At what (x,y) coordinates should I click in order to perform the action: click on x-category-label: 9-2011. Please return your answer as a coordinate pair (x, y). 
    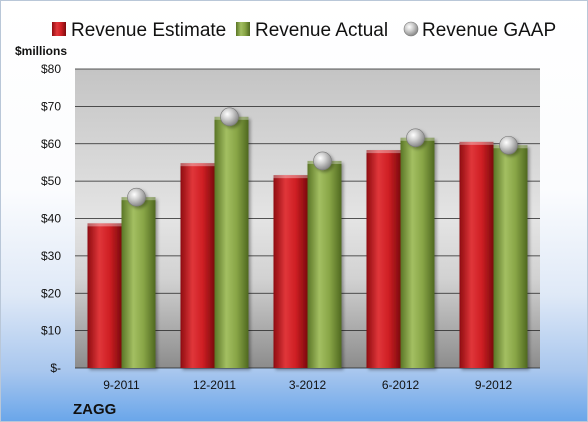
    Looking at the image, I should click on (121, 385).